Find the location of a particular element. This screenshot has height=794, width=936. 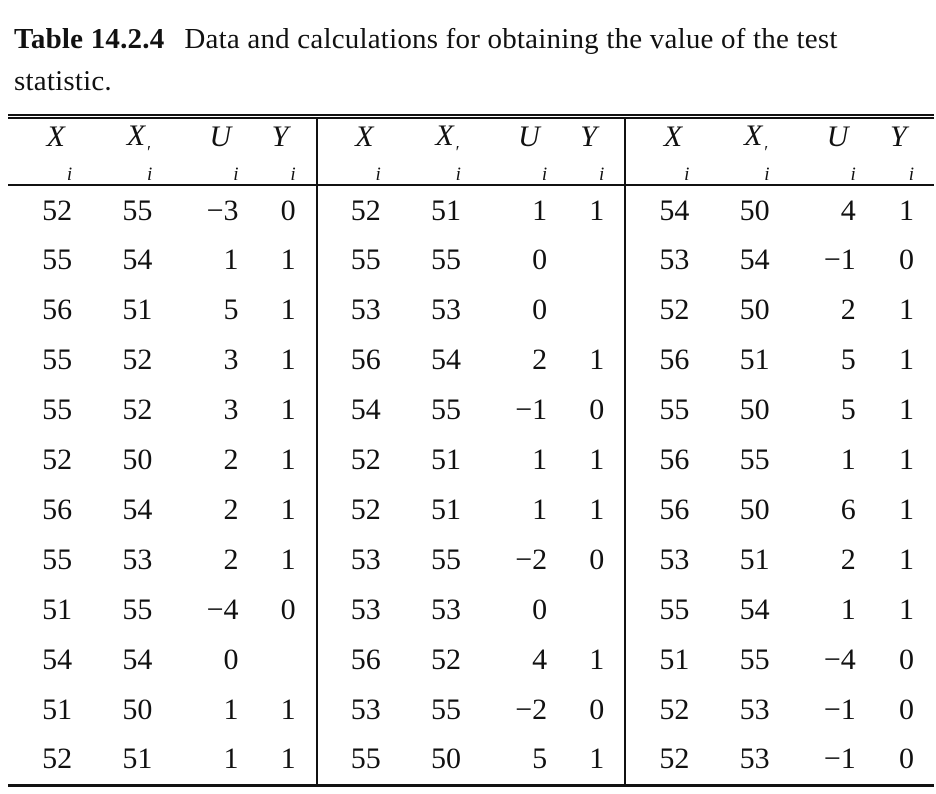

table-row: 56 51 5 1 53 53 0 52 50 2 1 is located at coordinates (471, 310).